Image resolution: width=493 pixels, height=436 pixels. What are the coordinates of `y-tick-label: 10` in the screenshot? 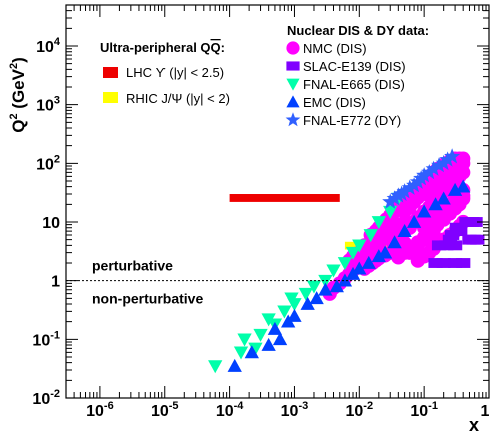 It's located at (51, 223).